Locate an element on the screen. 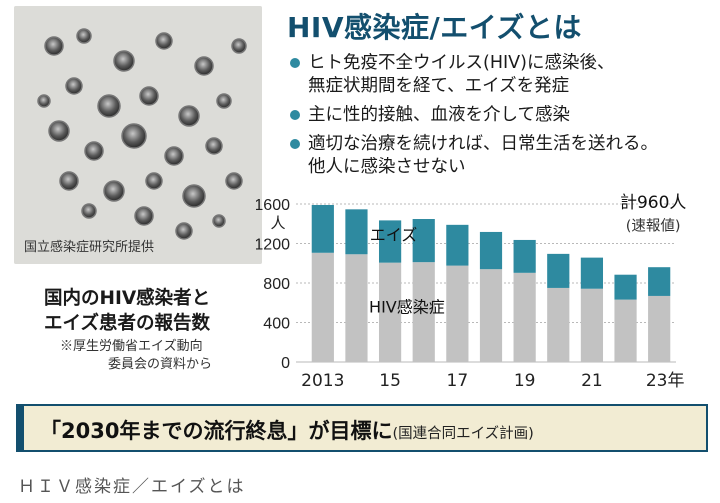 The width and height of the screenshot is (720, 503). bullet-line: 主に性的接触、血液を介して感染 is located at coordinates (439, 115).